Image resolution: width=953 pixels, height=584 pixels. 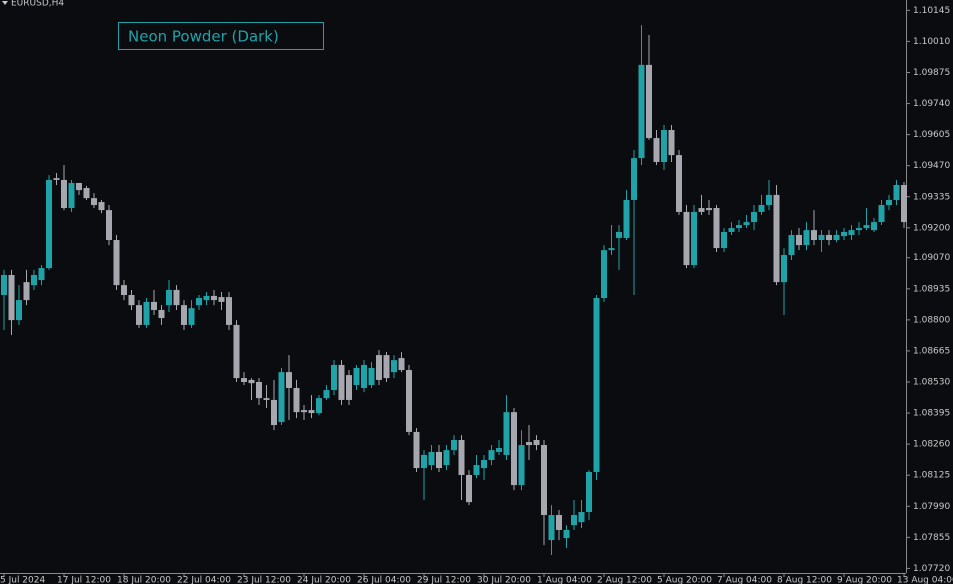 What do you see at coordinates (931, 11) in the screenshot?
I see `y-tick-label: 1.10145` at bounding box center [931, 11].